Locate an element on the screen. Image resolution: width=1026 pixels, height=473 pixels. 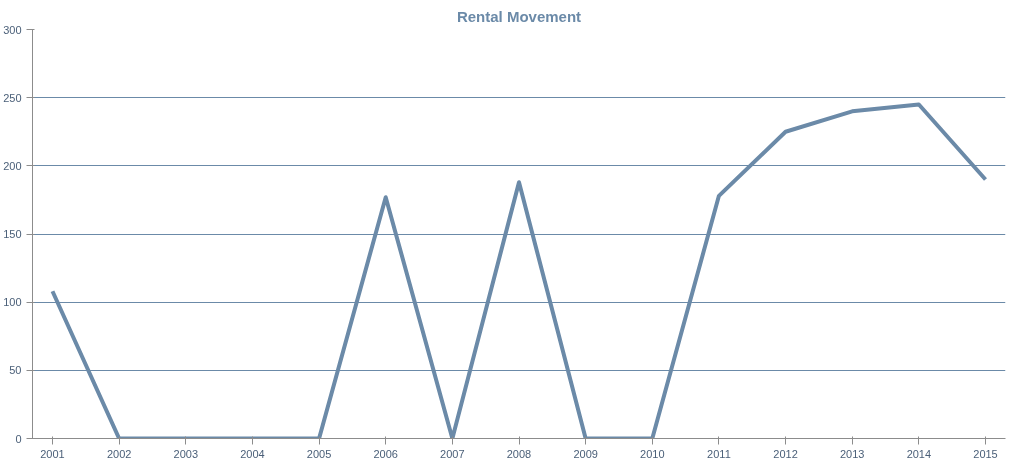
x-tick-label: 2001 is located at coordinates (52, 453).